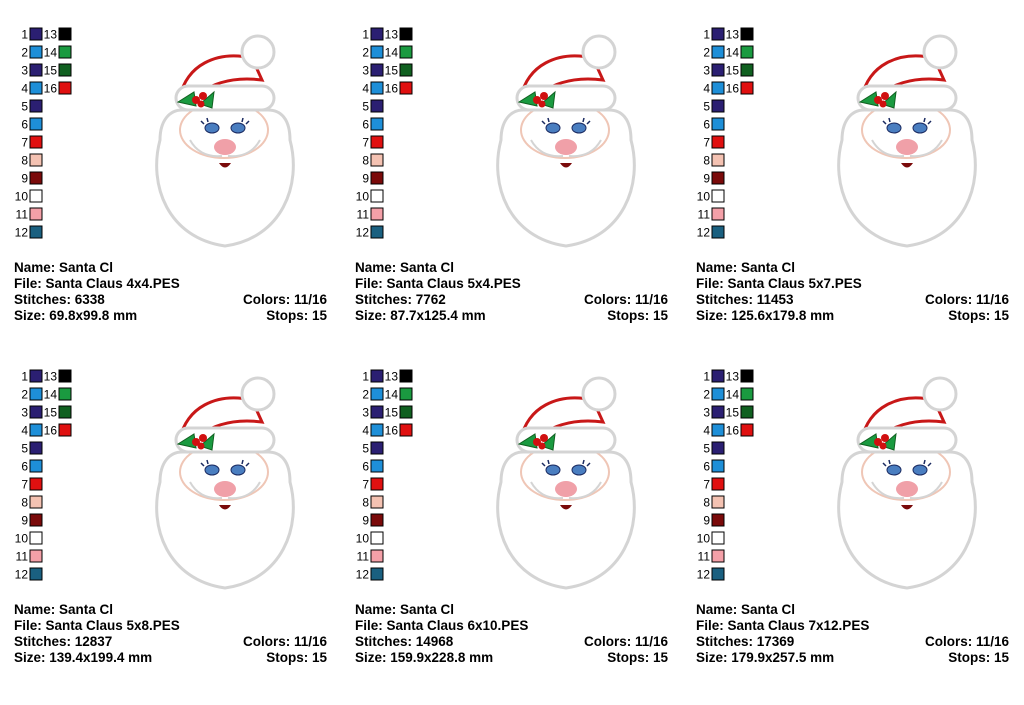 The height and width of the screenshot is (705, 1024). Describe the element at coordinates (706, 143) in the screenshot. I see `color-number: 7` at that location.